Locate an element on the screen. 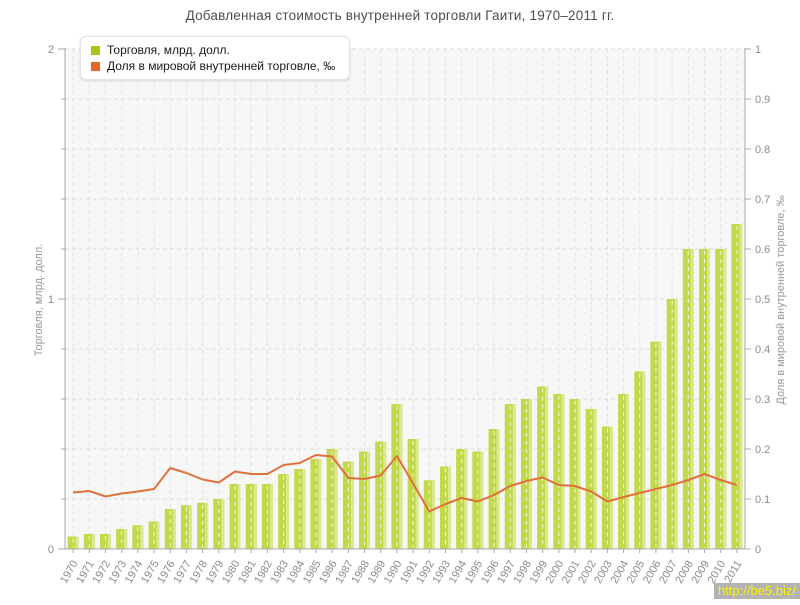  left-axis-tick-label: 1 is located at coordinates (51, 300).